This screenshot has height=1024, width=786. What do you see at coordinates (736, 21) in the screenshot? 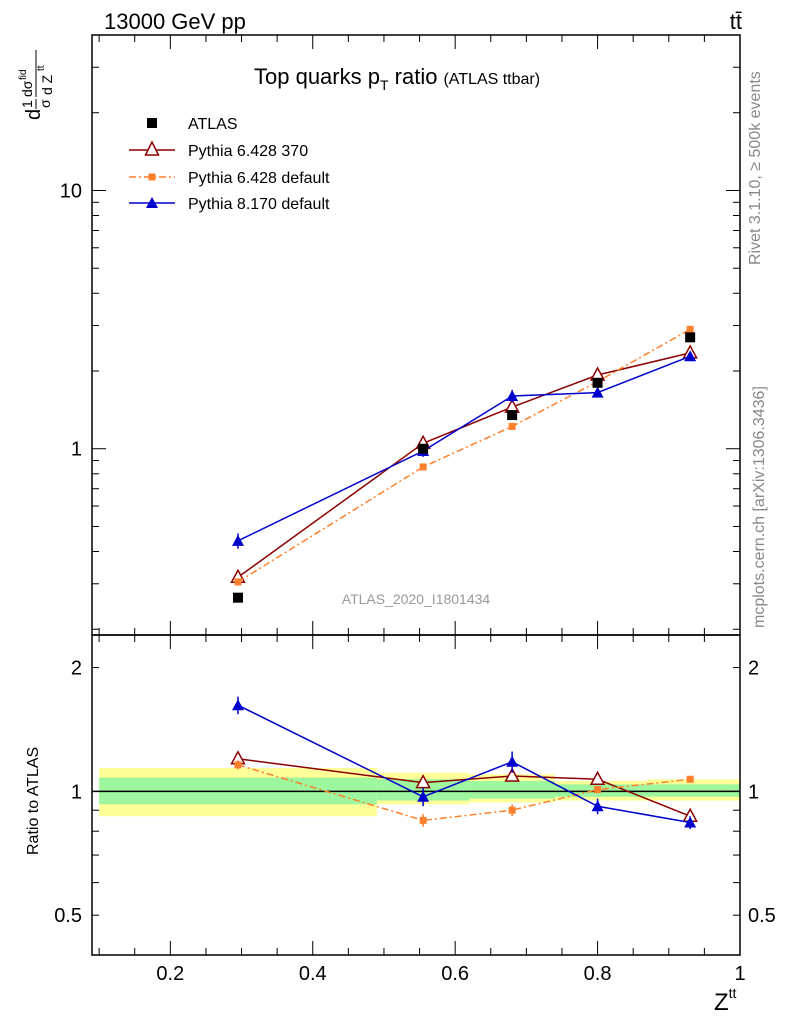
I see `process-label: tt̄` at bounding box center [736, 21].